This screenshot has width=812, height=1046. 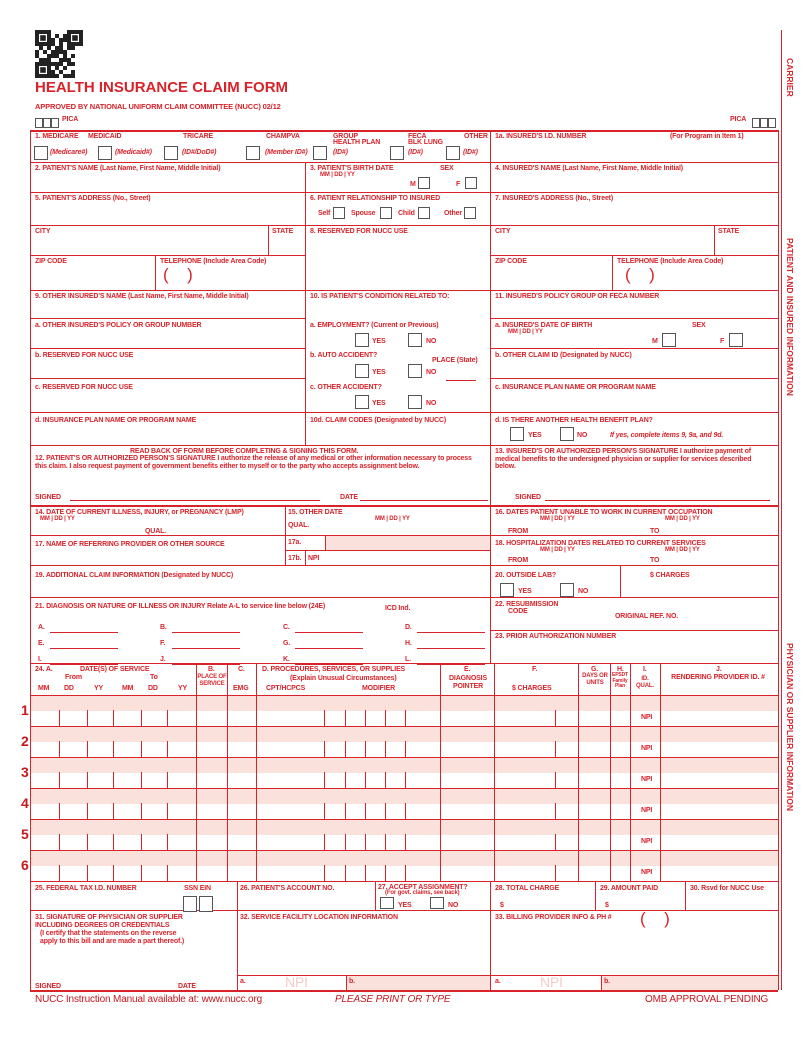 What do you see at coordinates (418, 983) in the screenshot?
I see `field-32b` at bounding box center [418, 983].